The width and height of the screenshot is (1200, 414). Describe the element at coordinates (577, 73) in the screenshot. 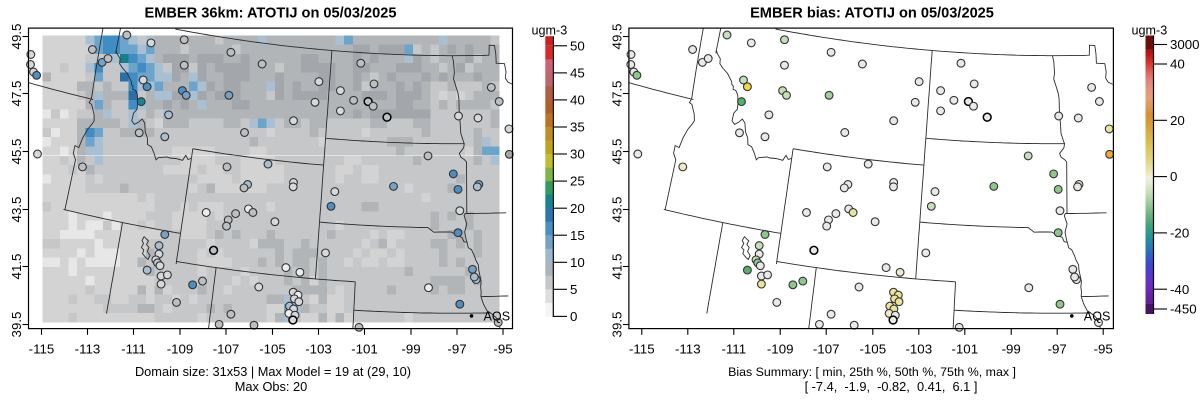

I see `svg-text: 45` at that location.